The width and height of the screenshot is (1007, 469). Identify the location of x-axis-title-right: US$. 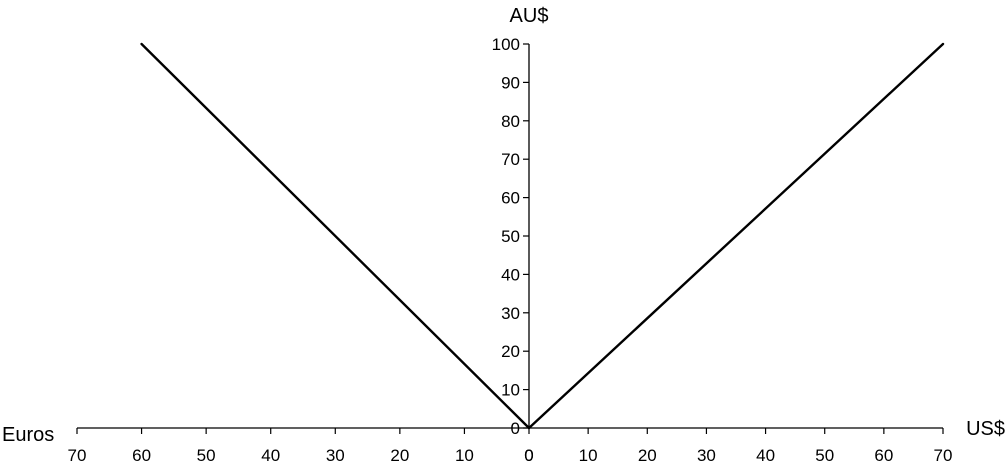
(985, 429).